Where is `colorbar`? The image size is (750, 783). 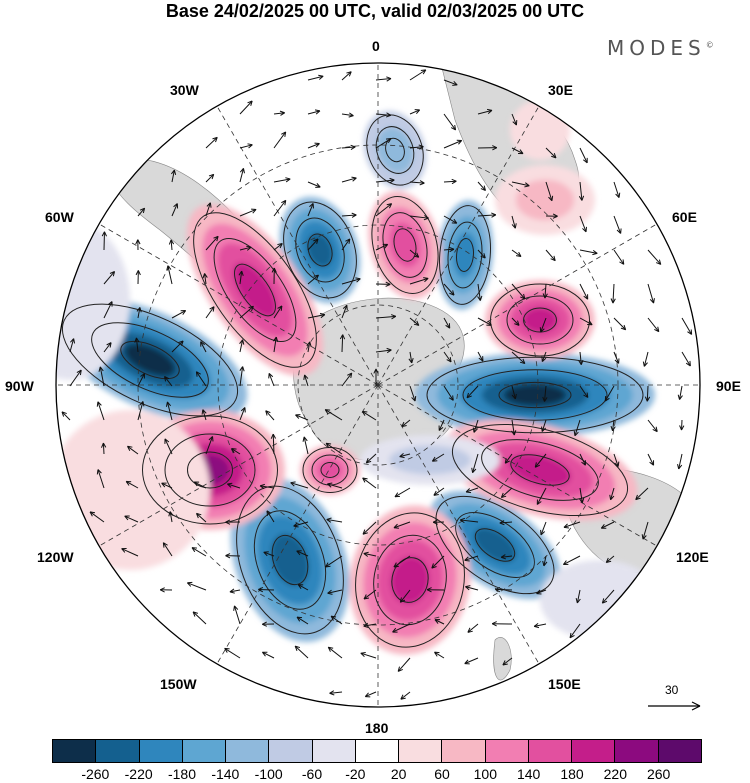
colorbar is located at coordinates (377, 751).